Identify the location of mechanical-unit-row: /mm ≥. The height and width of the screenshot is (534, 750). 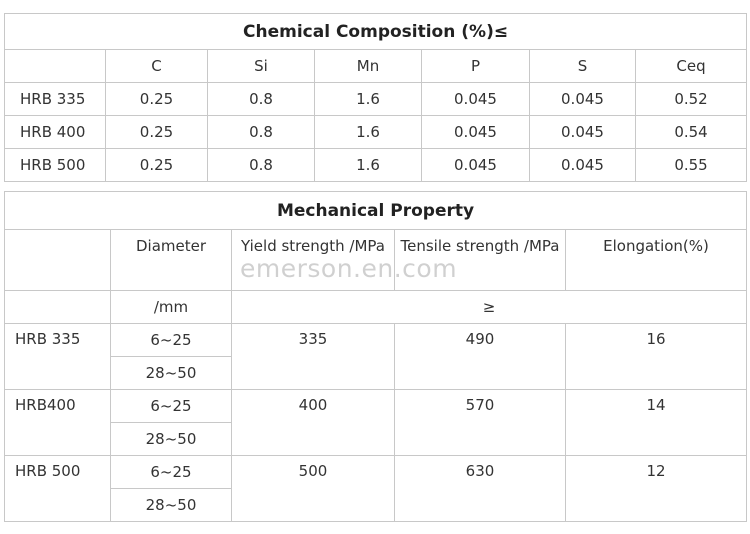
(376, 307).